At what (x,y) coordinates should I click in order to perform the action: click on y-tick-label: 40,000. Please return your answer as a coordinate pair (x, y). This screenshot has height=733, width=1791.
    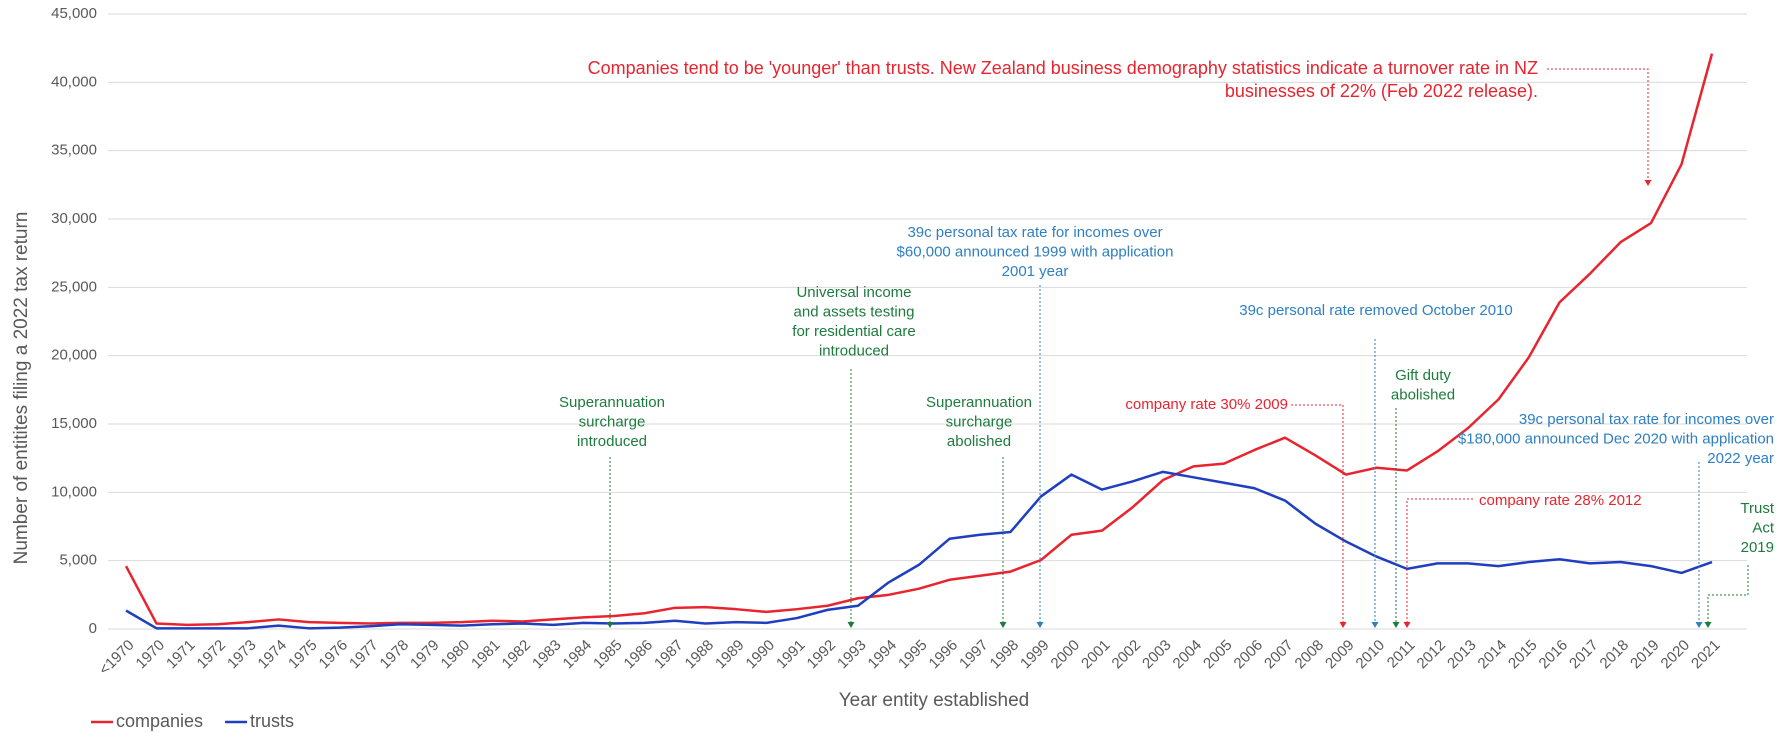
    Looking at the image, I should click on (74, 81).